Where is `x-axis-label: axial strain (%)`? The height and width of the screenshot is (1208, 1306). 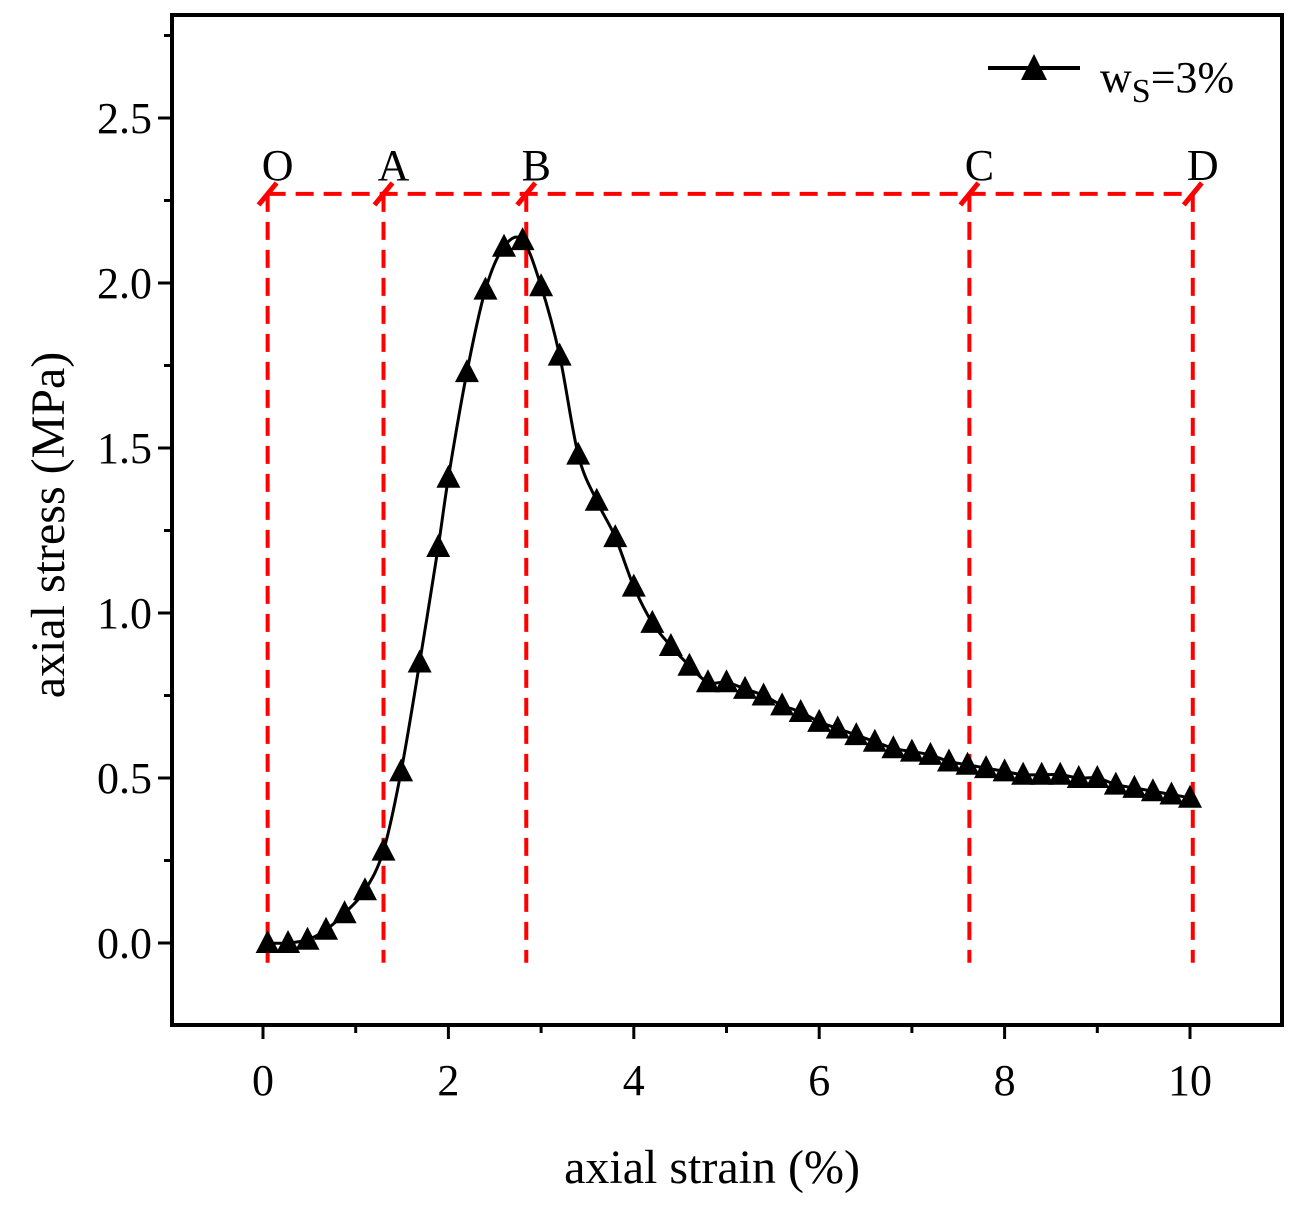 x-axis-label: axial strain (%) is located at coordinates (712, 1167).